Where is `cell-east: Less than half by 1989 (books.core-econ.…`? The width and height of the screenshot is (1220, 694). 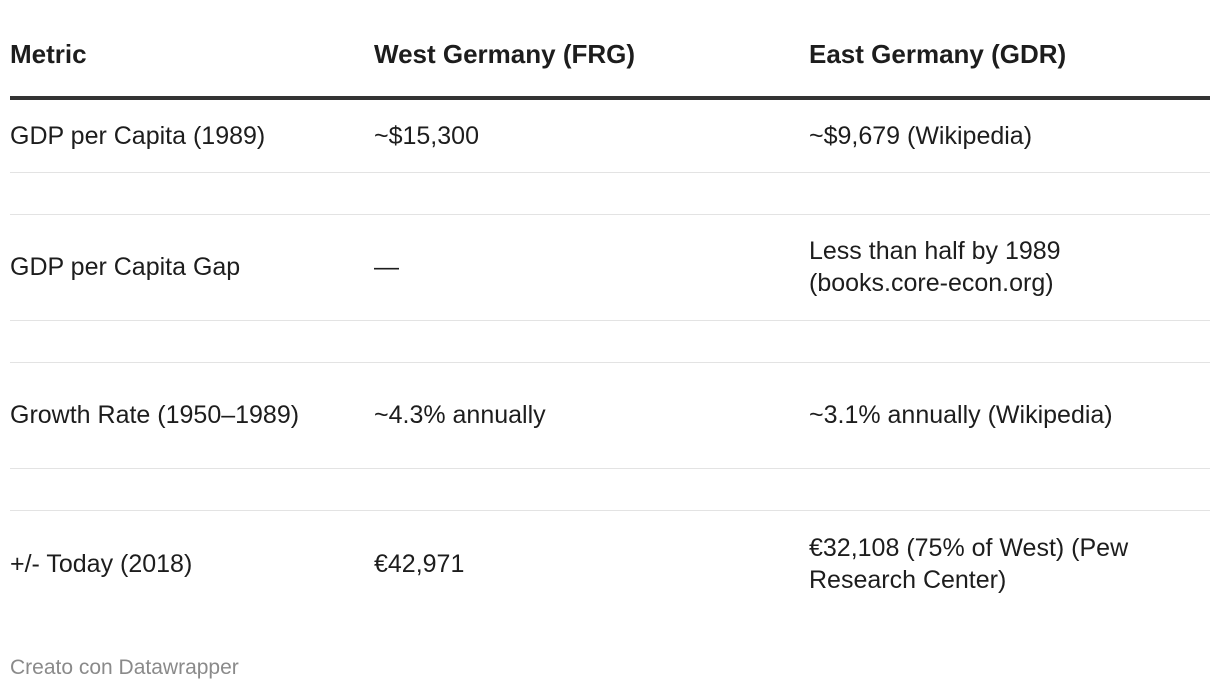
cell-east: Less than half by 1989 (books.core-econ.… is located at coordinates (1009, 267).